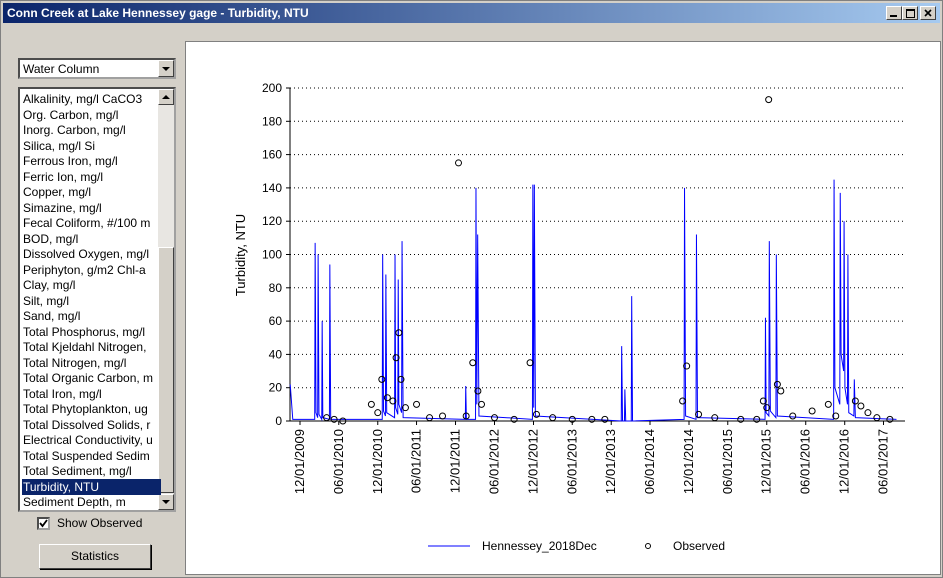 The width and height of the screenshot is (943, 578). What do you see at coordinates (91, 486) in the screenshot?
I see `list-item: Turbidity, NTU` at bounding box center [91, 486].